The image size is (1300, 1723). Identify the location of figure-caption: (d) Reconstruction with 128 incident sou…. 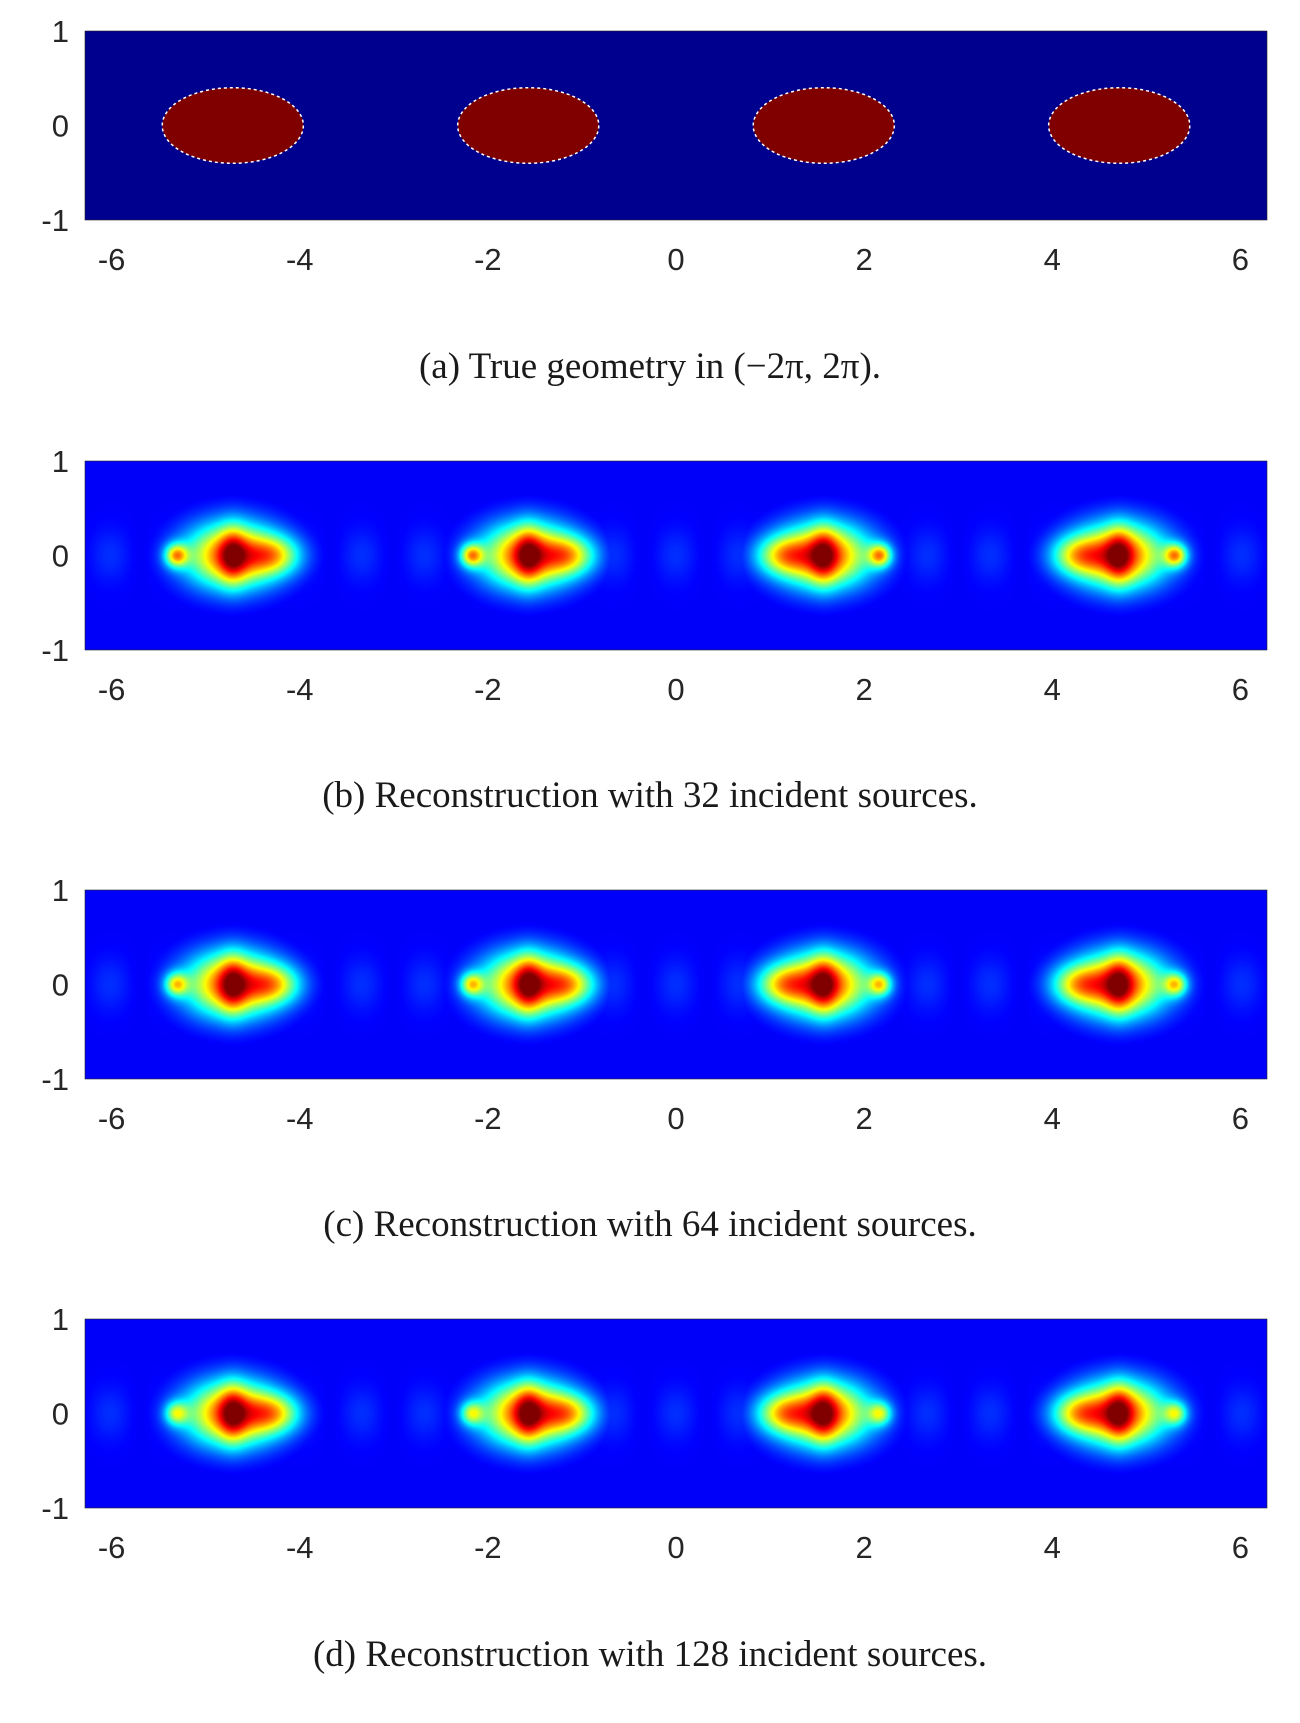
(650, 1654).